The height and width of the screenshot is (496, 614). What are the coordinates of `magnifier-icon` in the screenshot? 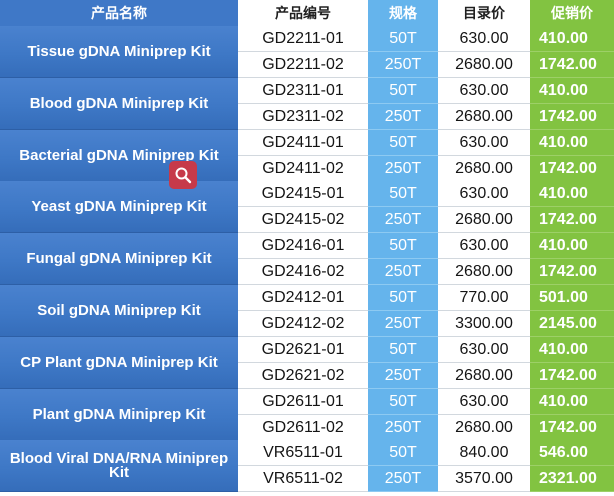 It's located at (183, 175).